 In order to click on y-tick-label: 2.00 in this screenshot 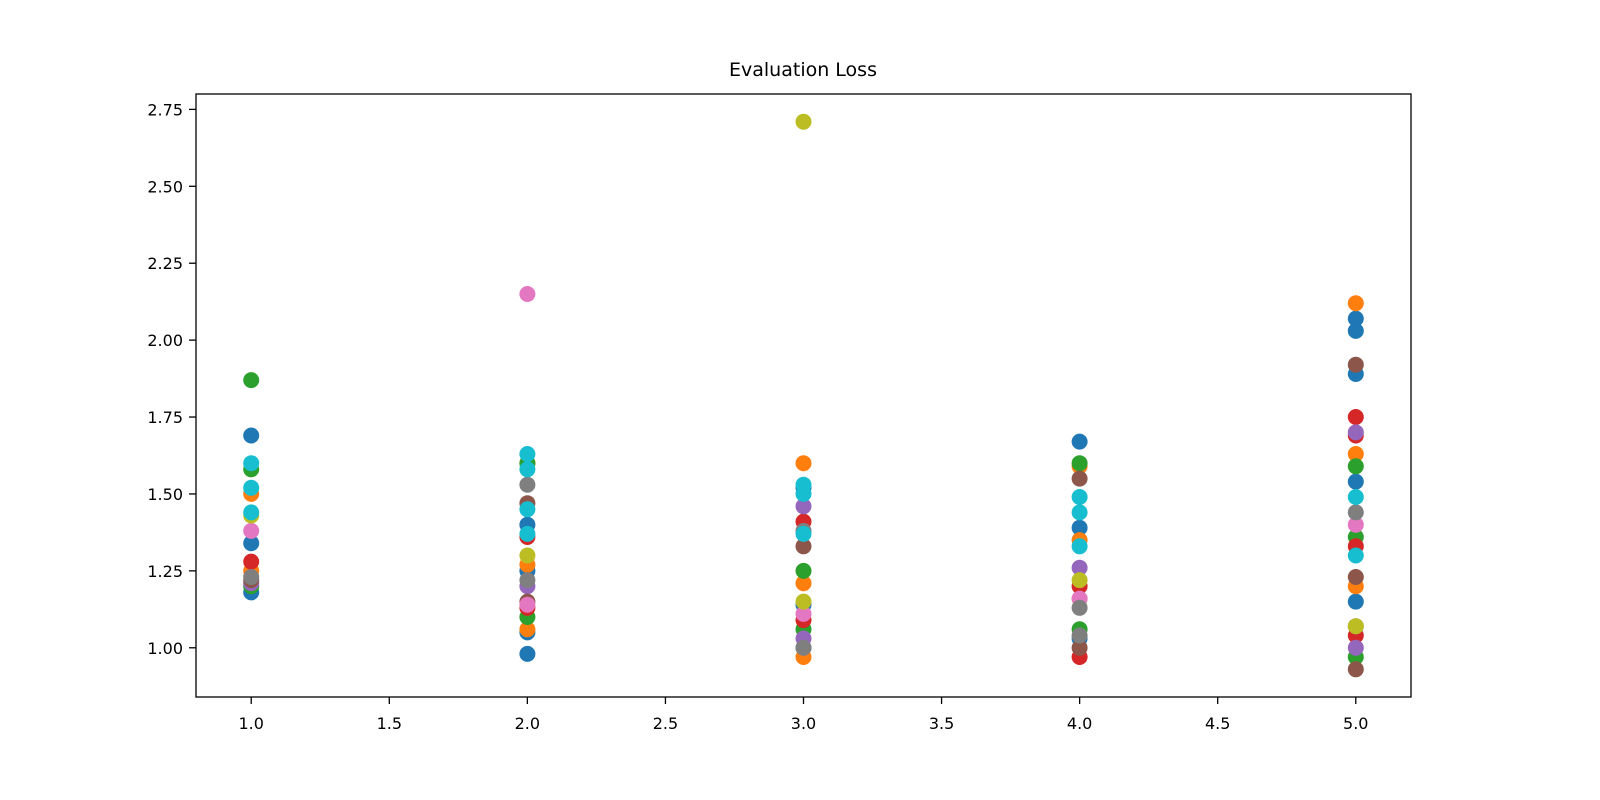, I will do `click(165, 340)`.